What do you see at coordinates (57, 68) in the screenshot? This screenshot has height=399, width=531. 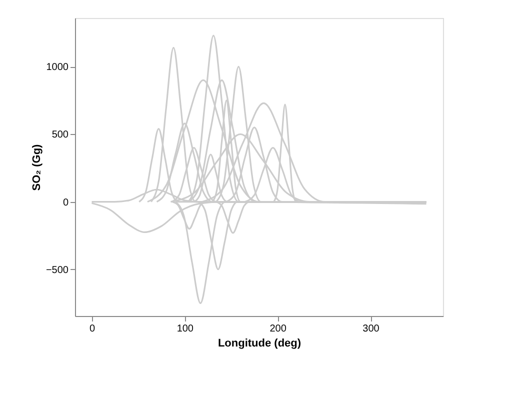 I see `y-tick-label: 1000` at bounding box center [57, 68].